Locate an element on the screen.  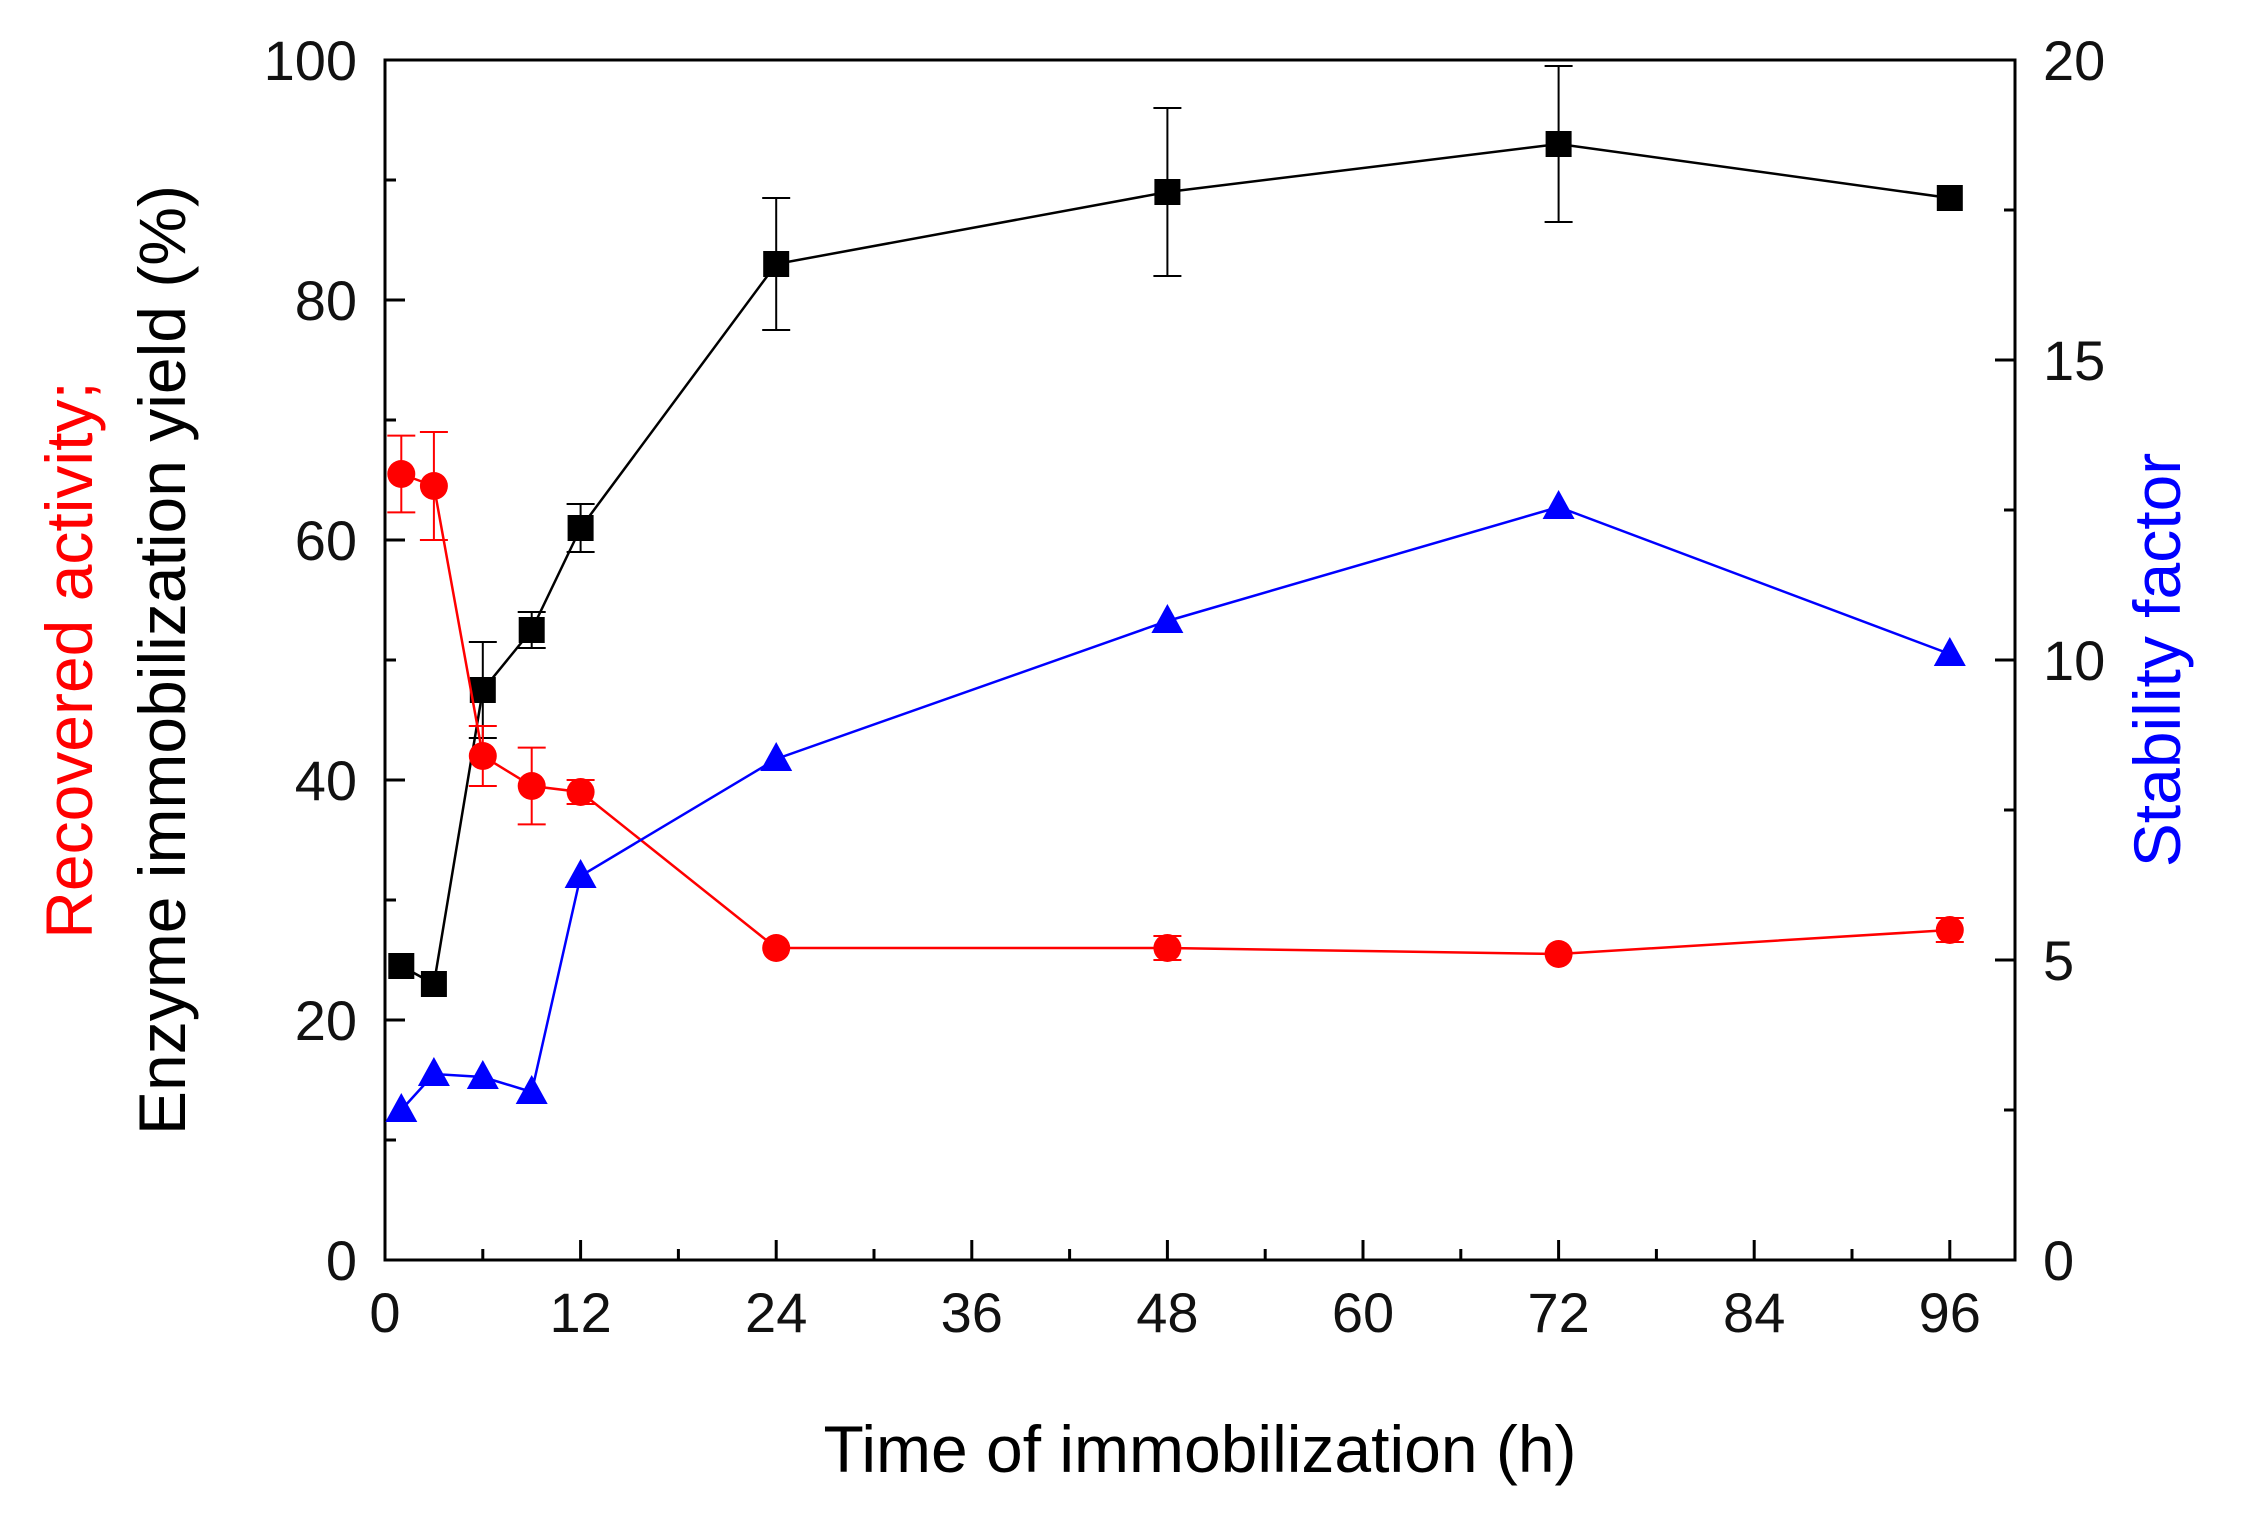
x-tick-label: 48 is located at coordinates (1167, 1312).